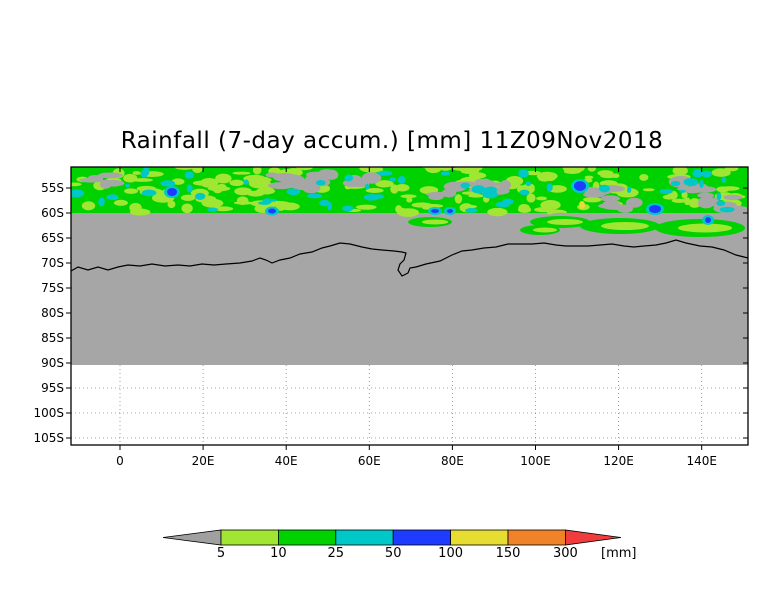 The width and height of the screenshot is (784, 612). I want to click on colorbar-label: 10, so click(278, 553).